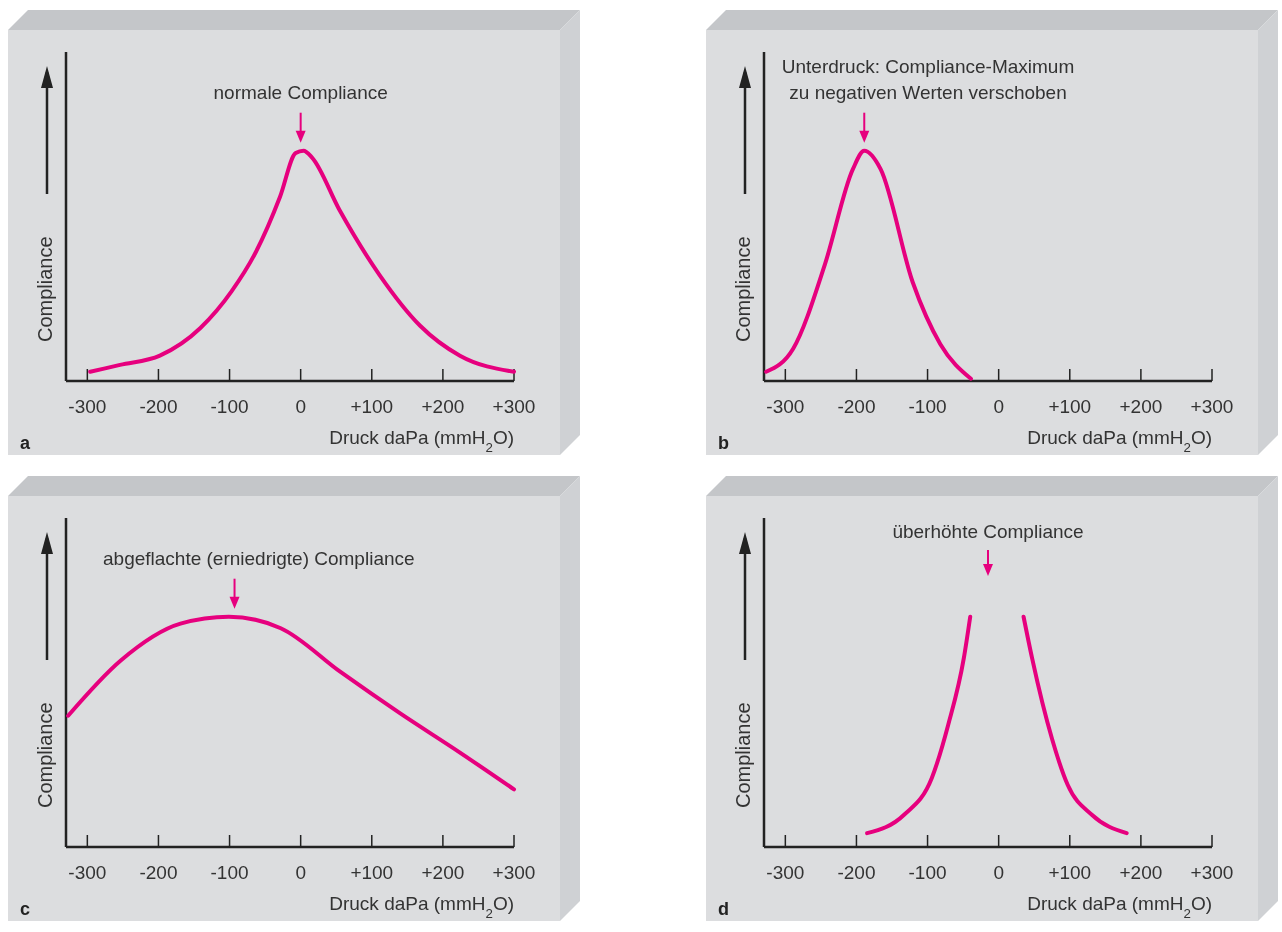 The image size is (1282, 932). Describe the element at coordinates (25, 909) in the screenshot. I see `text: c` at that location.